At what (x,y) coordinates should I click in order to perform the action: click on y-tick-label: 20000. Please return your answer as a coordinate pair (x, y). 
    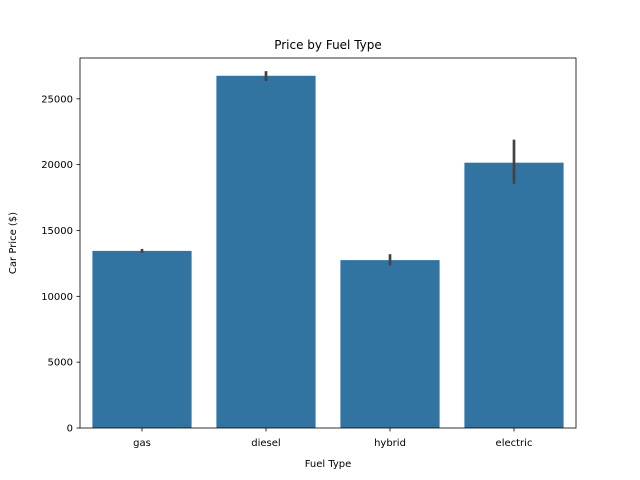
    Looking at the image, I should click on (57, 165).